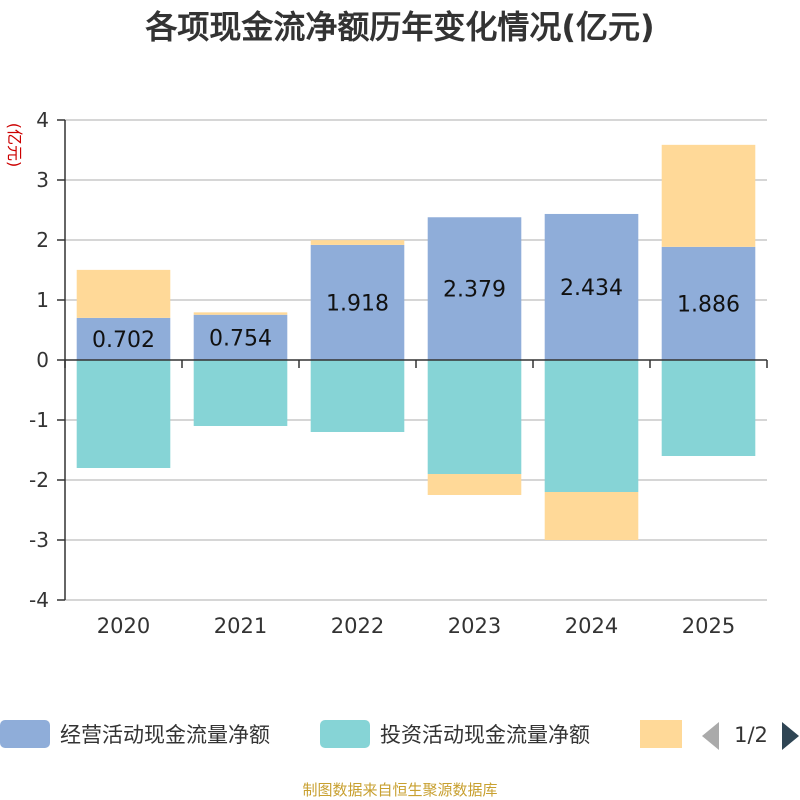 The width and height of the screenshot is (800, 800). I want to click on x-tick-label: 2025, so click(708, 626).